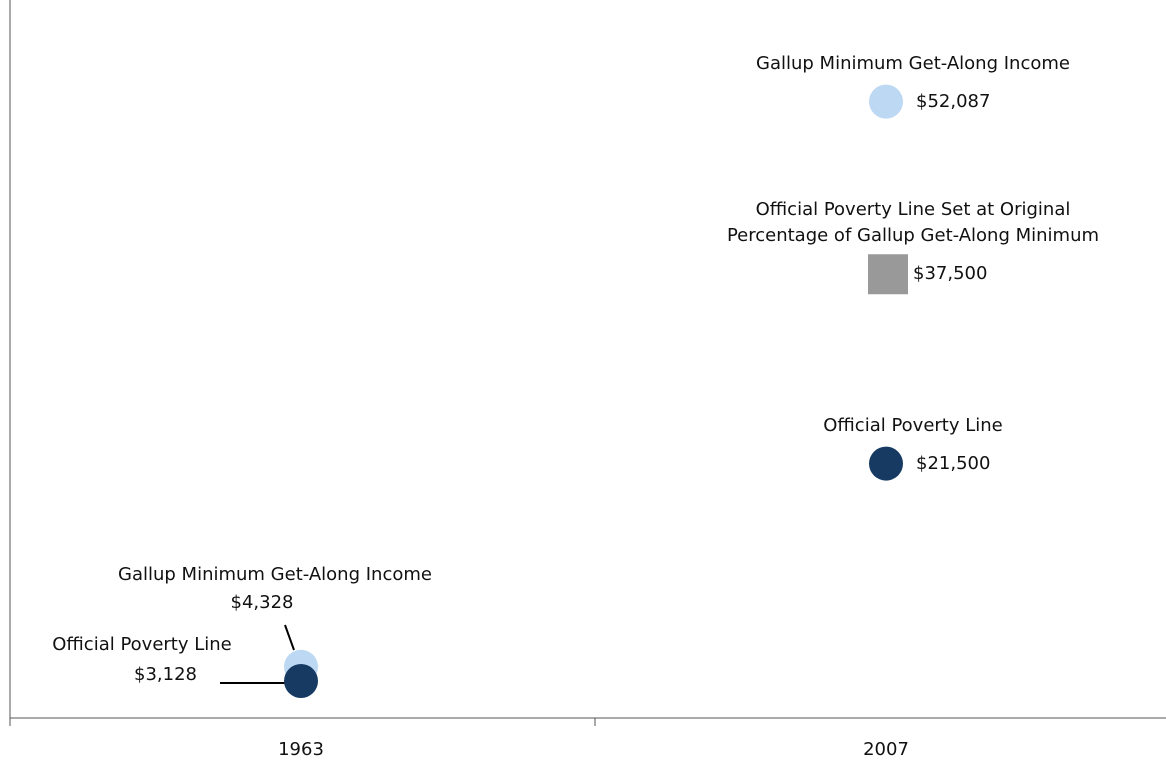 This screenshot has height=761, width=1166. Describe the element at coordinates (289, 637) in the screenshot. I see `leader-line` at that location.